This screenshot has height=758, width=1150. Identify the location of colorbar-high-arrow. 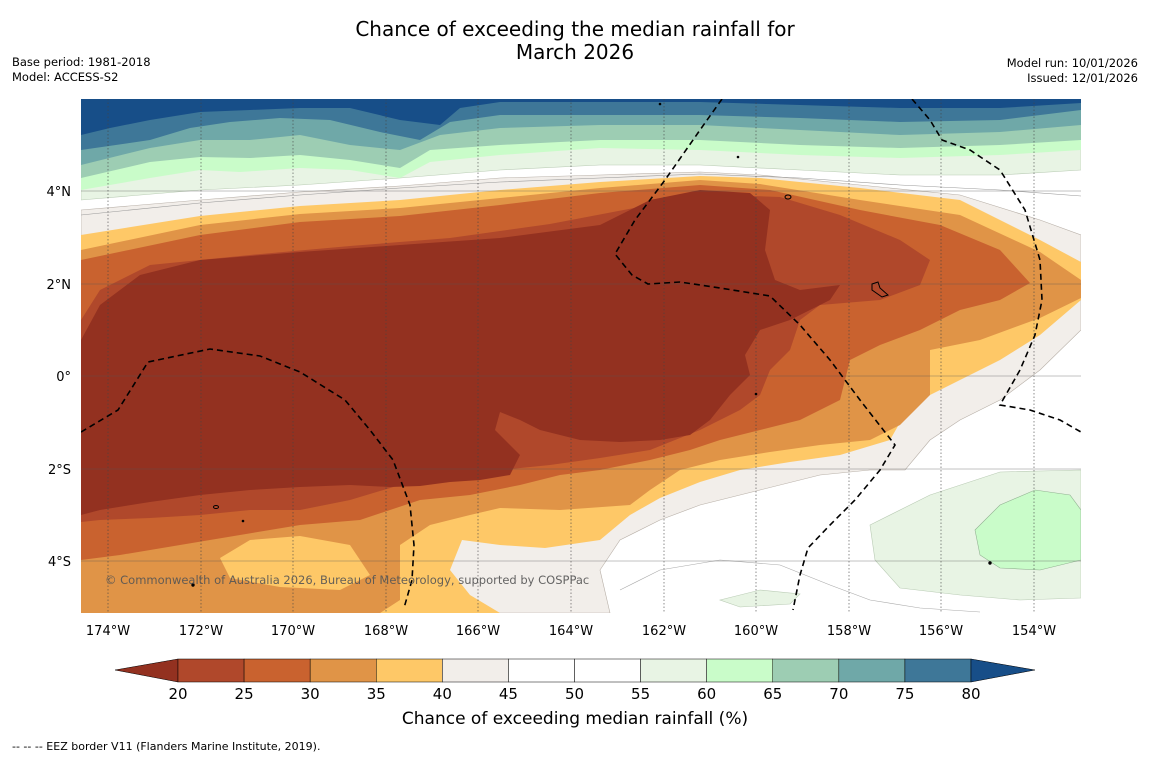
(1003, 670).